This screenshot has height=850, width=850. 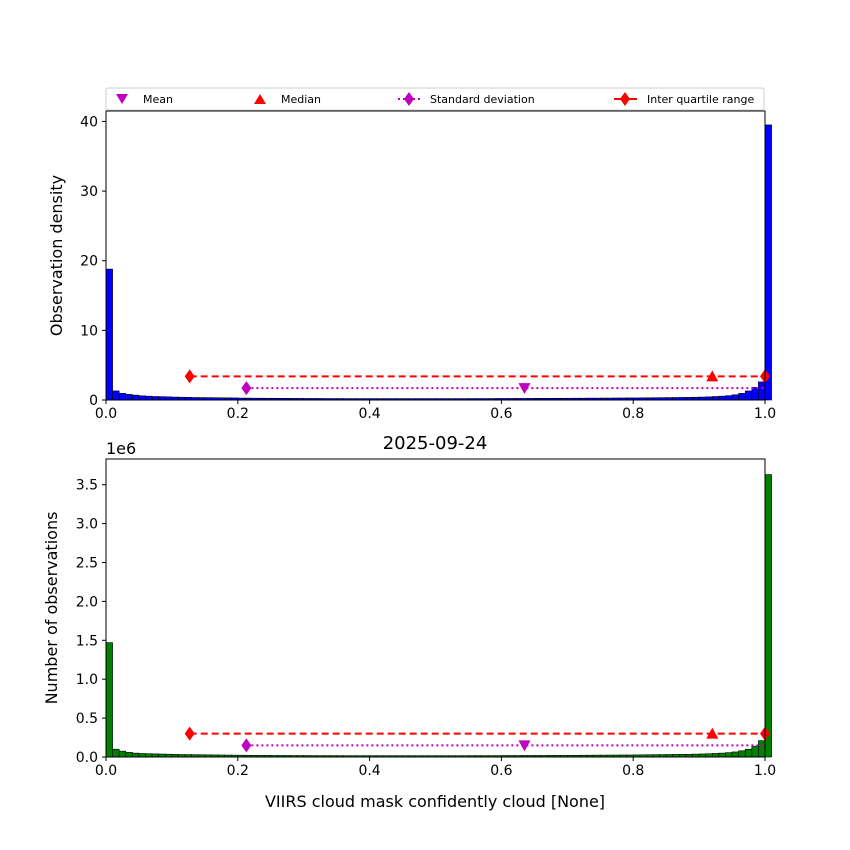 I want to click on counts-x-ticks: 0.0 0.2 0.4 0.6 0.8 1.0, so click(x=435, y=768).